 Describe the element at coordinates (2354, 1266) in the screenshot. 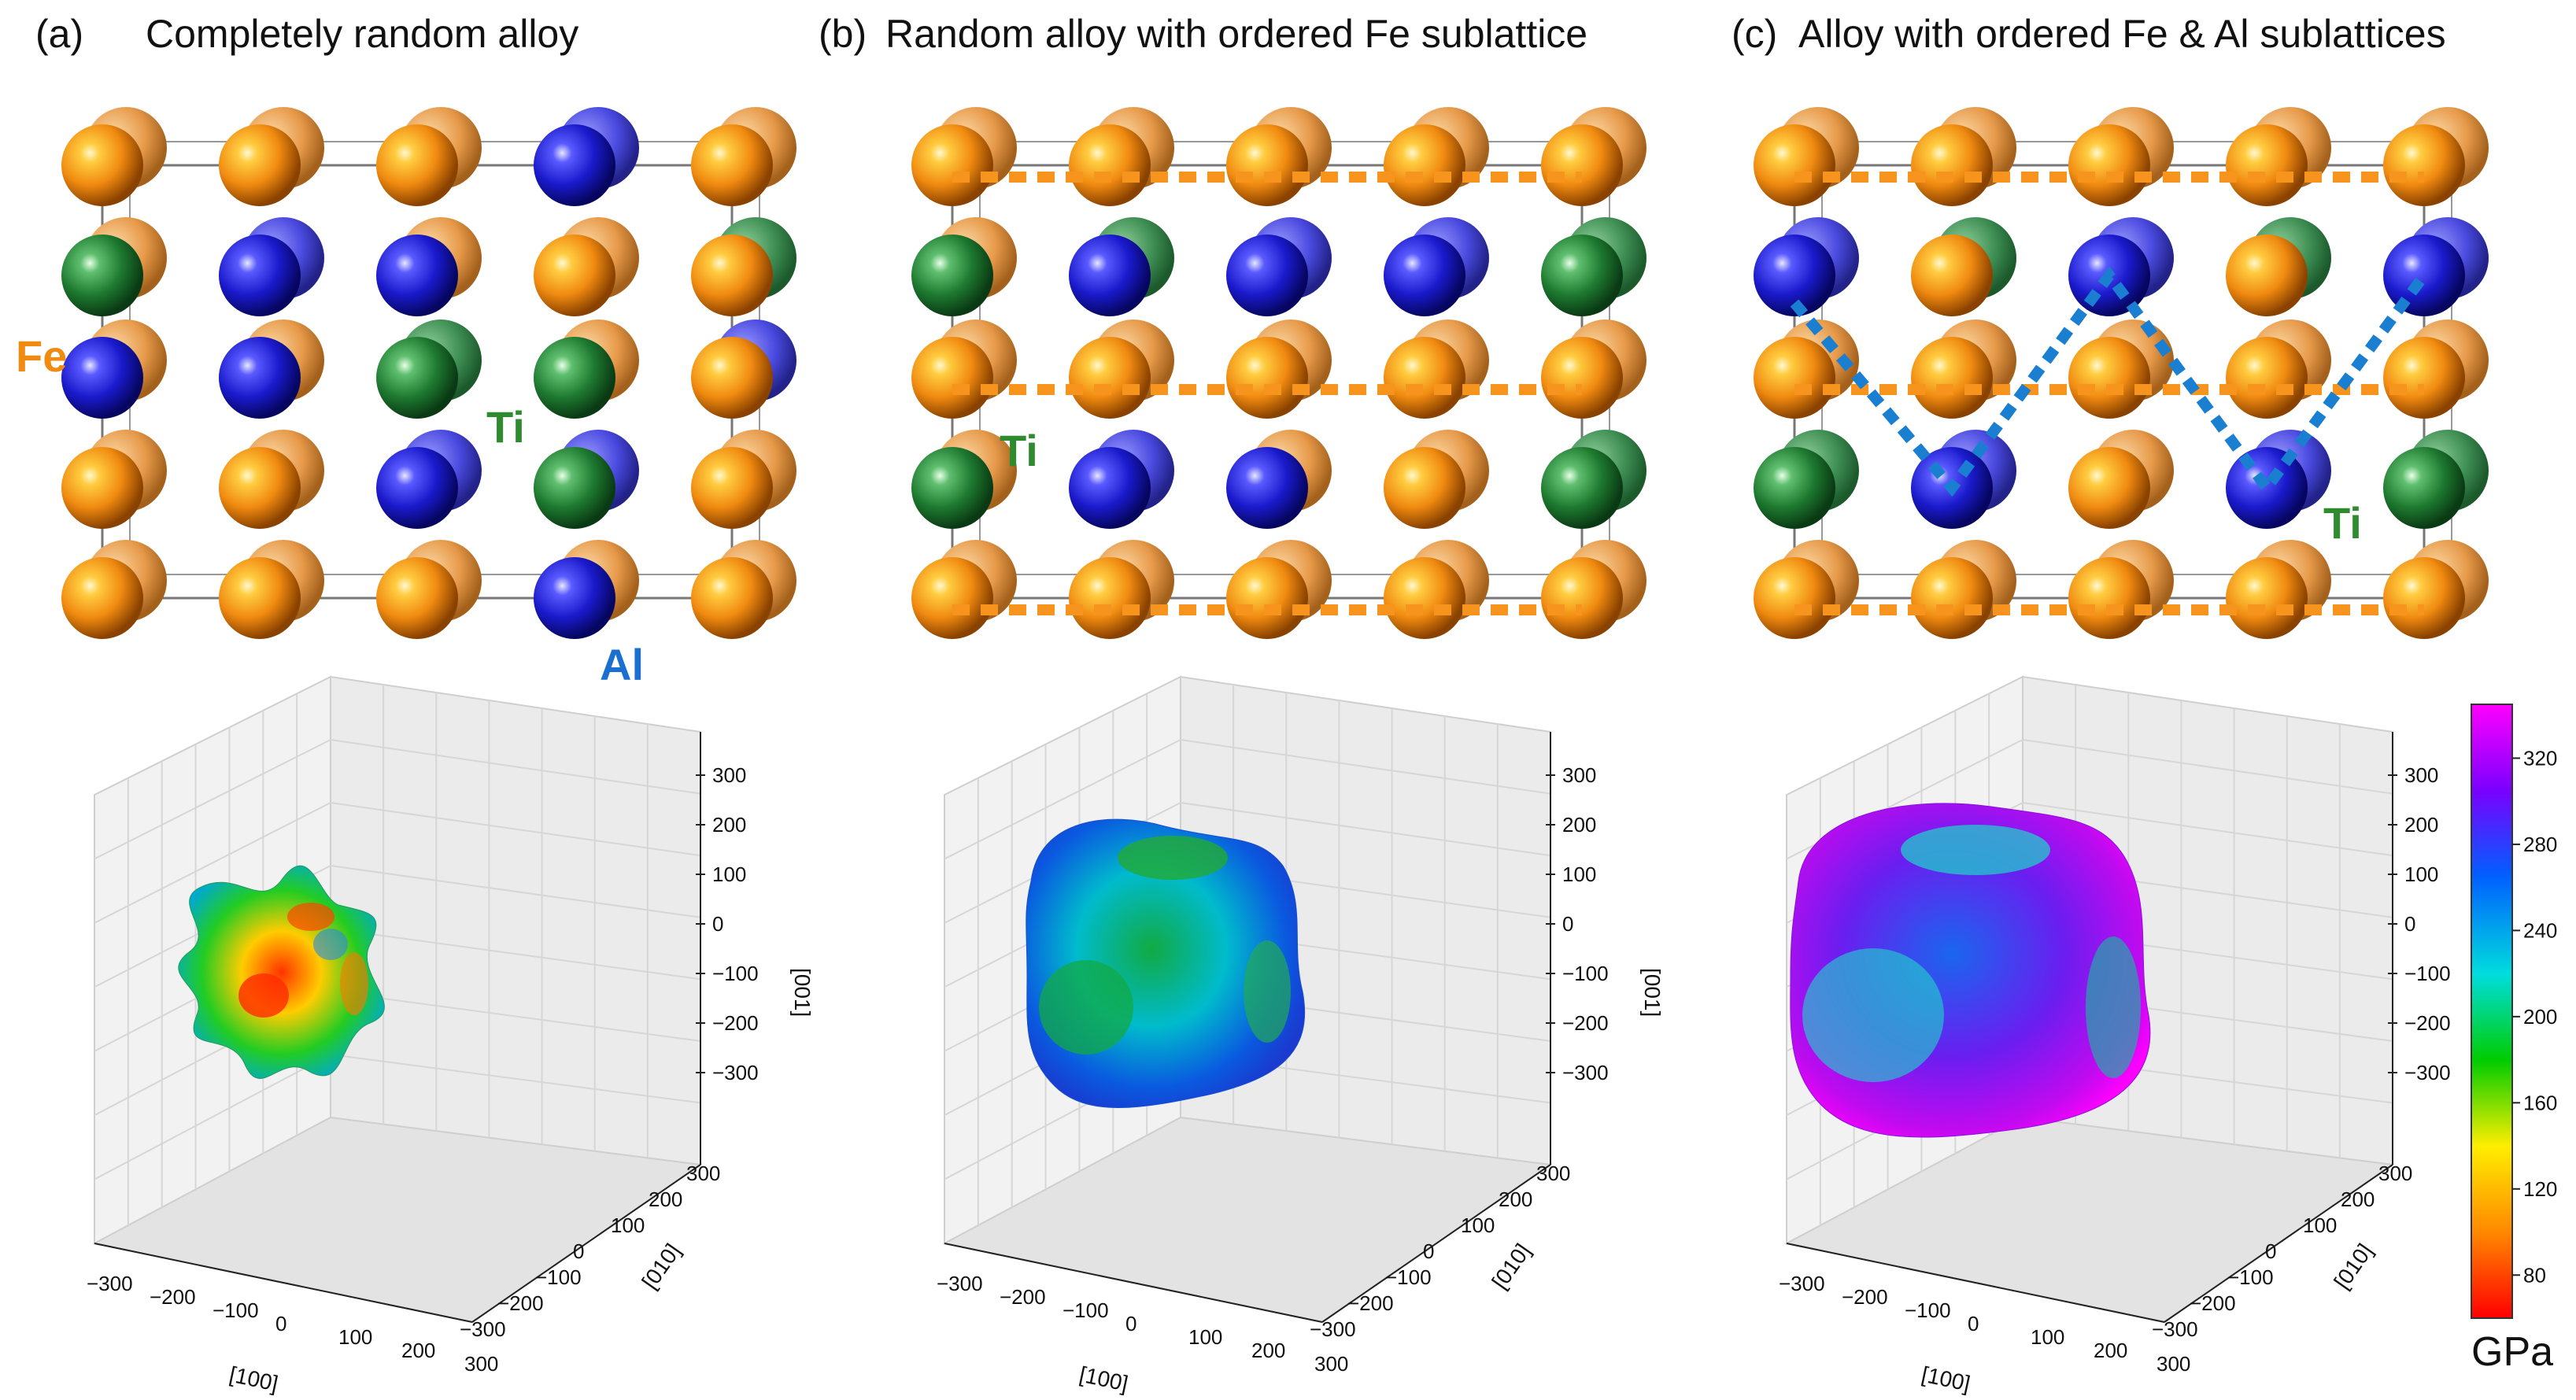

I see `y-axis-label: [010]` at that location.